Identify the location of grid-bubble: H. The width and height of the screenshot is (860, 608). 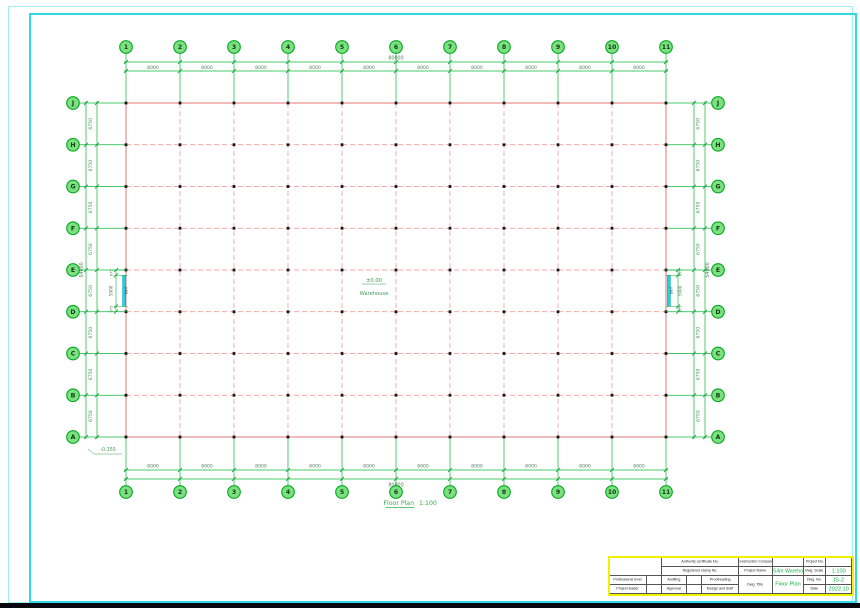
(73, 144).